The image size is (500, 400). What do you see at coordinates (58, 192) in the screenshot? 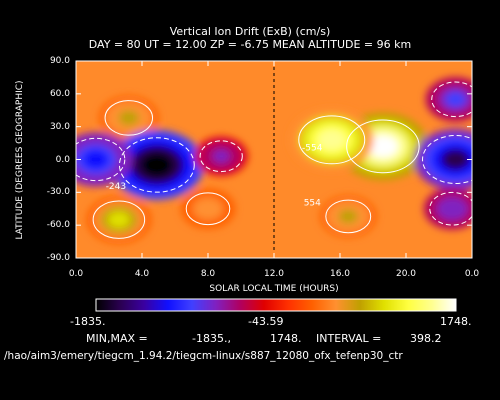
I see `y-tick-label: -30.0` at bounding box center [58, 192].